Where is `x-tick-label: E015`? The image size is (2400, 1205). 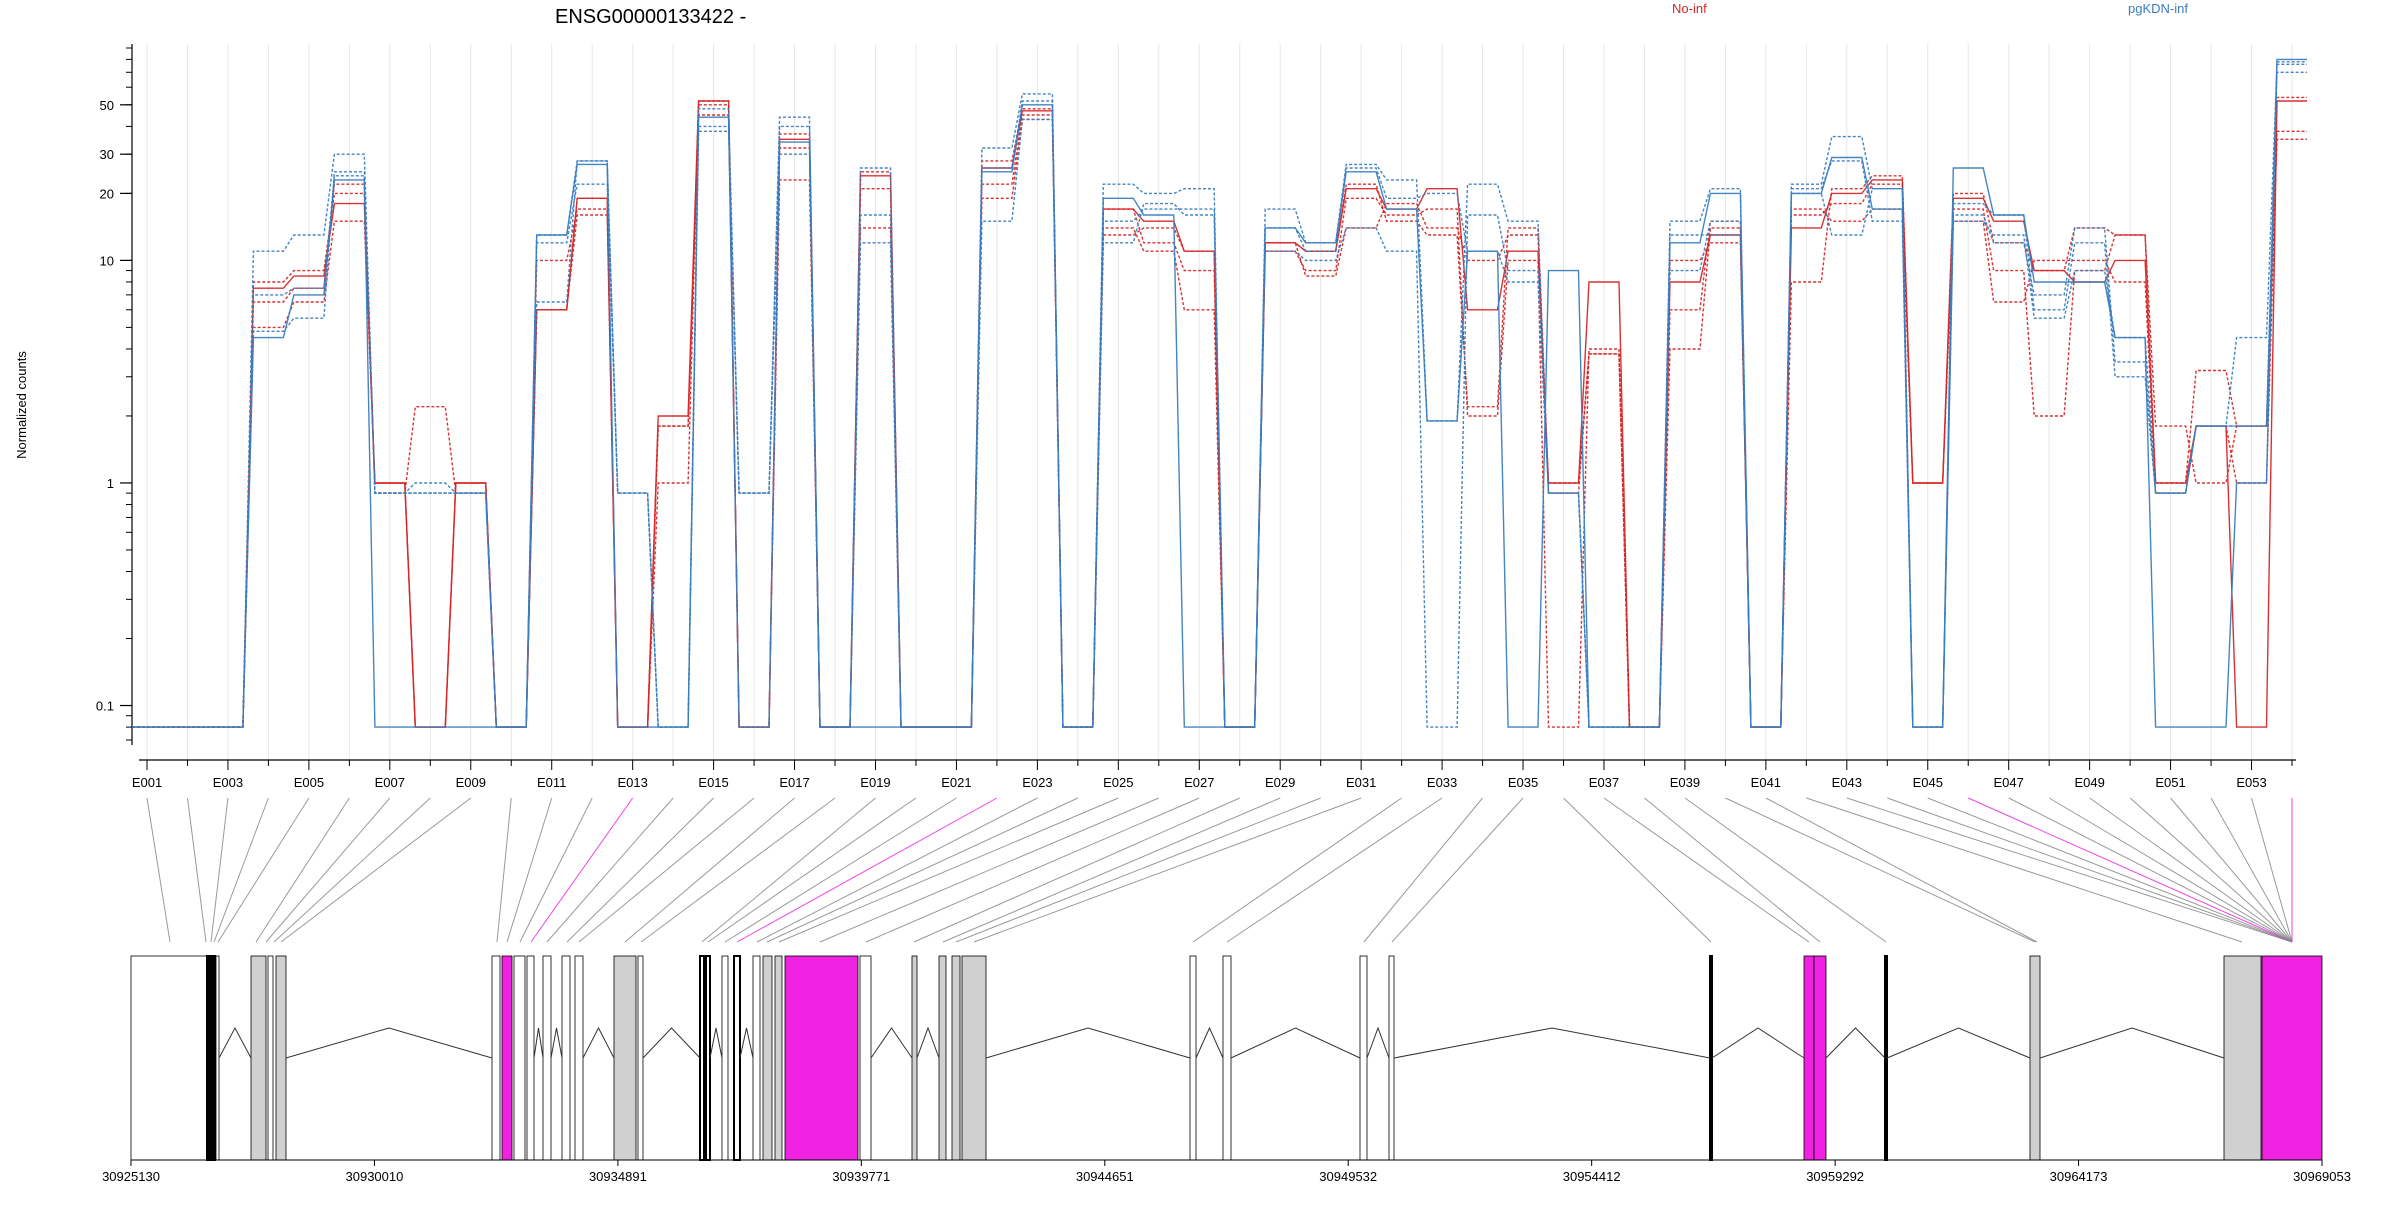 x-tick-label: E015 is located at coordinates (713, 782).